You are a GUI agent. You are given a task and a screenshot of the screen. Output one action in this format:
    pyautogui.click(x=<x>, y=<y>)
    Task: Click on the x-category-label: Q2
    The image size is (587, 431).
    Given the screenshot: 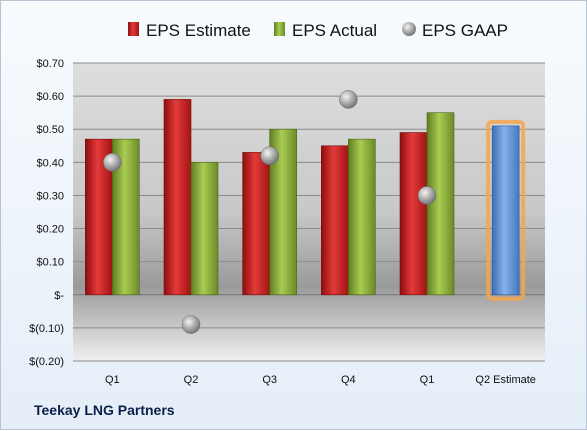 What is the action you would take?
    pyautogui.click(x=191, y=380)
    